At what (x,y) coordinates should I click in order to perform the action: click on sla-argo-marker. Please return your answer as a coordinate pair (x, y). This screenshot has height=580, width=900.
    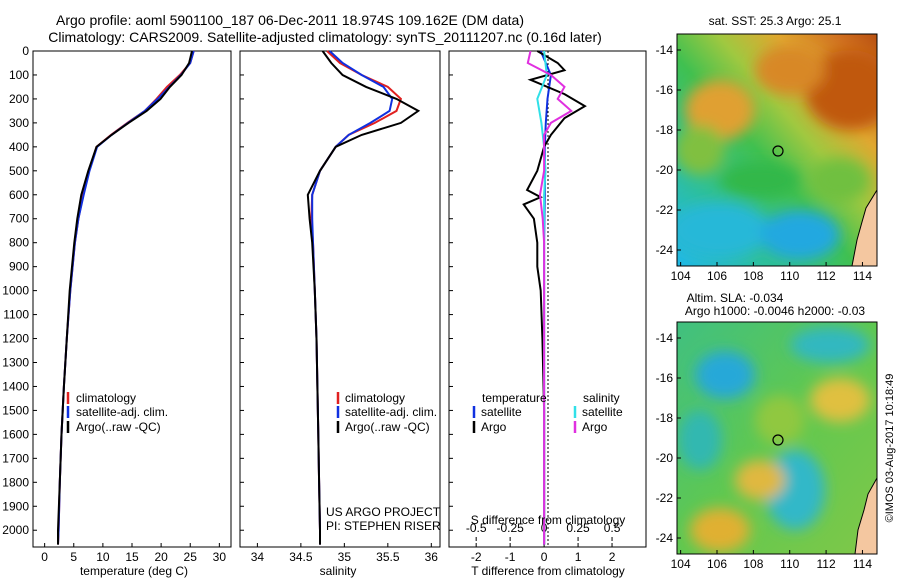
    Looking at the image, I should click on (778, 440).